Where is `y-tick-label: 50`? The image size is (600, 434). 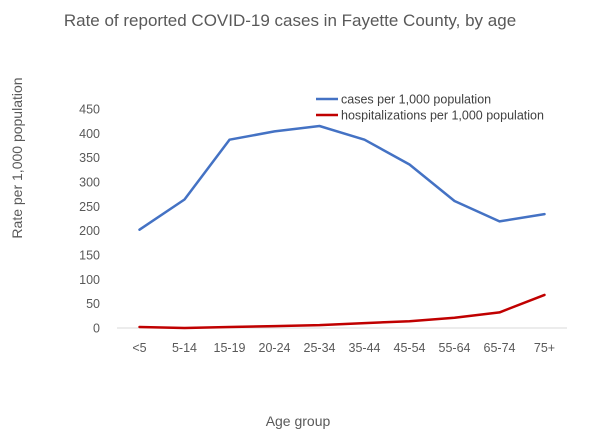 y-tick-label: 50 is located at coordinates (93, 304).